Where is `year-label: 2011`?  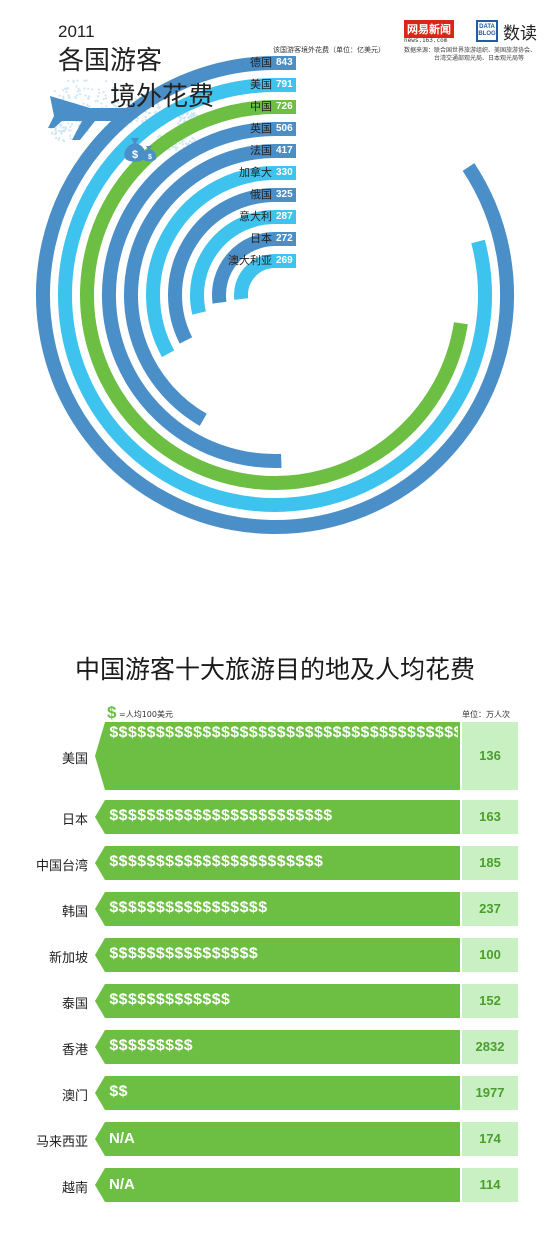
year-label: 2011 is located at coordinates (76, 31).